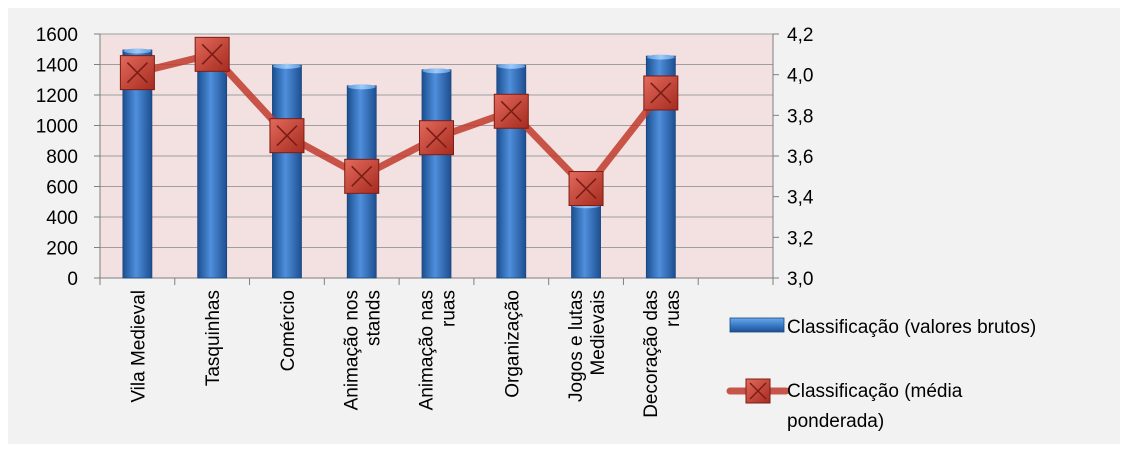  Describe the element at coordinates (288, 330) in the screenshot. I see `category-label: Comércio` at that location.